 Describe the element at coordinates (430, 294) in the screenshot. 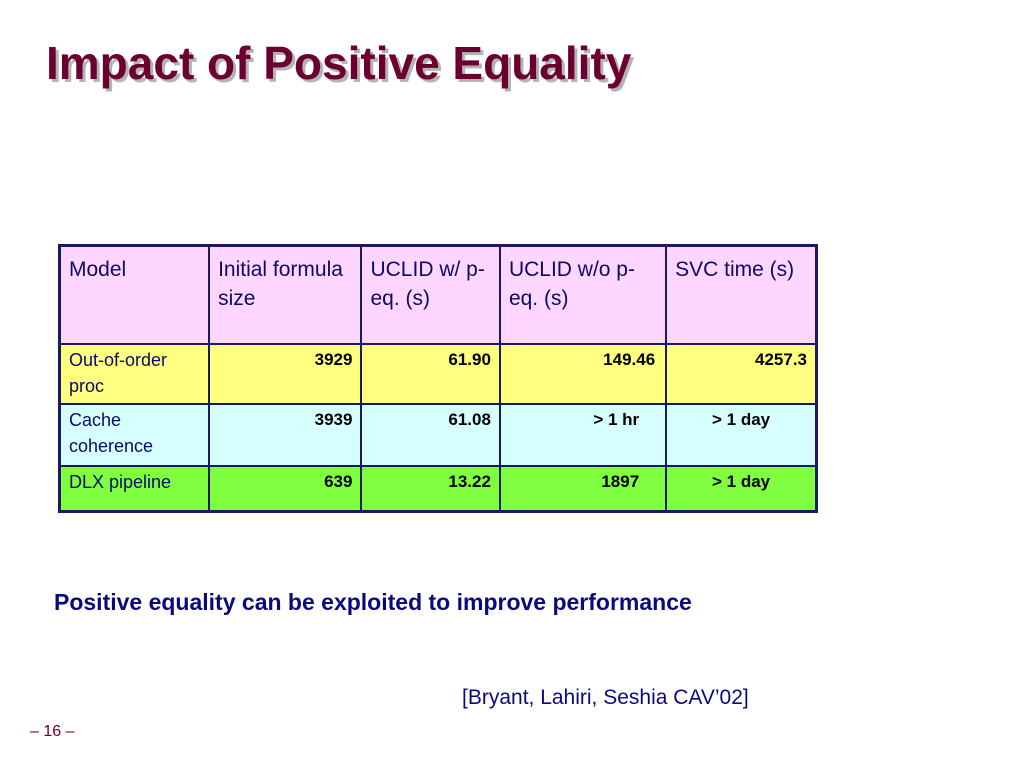

I see `header-uclid-with-peq: UCLID w/ p-eq. (s)` at that location.